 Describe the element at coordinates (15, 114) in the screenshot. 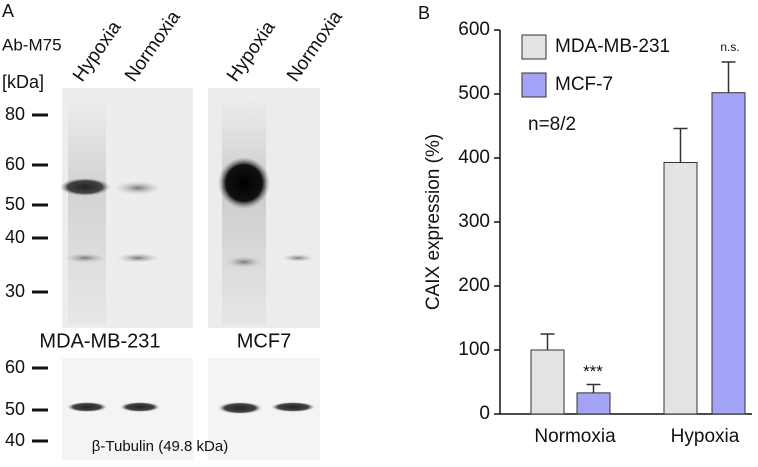

I see `marker-label: 80` at that location.